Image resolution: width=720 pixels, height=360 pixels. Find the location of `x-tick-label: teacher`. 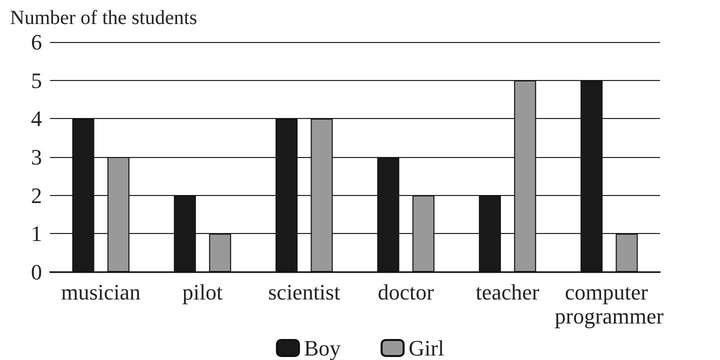

x-tick-label: teacher is located at coordinates (508, 292).